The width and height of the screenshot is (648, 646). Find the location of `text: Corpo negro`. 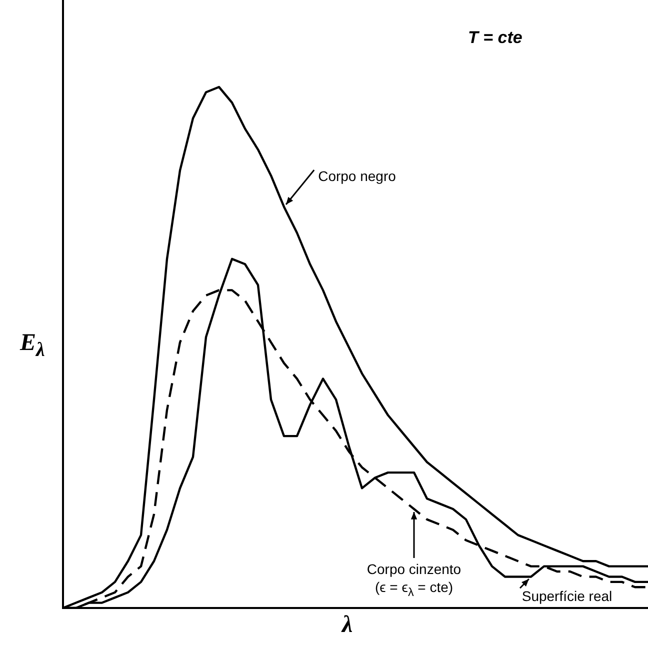

text: Corpo negro is located at coordinates (357, 176).